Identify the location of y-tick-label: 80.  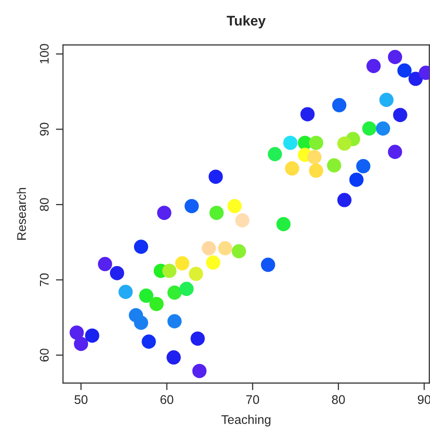
(44, 204).